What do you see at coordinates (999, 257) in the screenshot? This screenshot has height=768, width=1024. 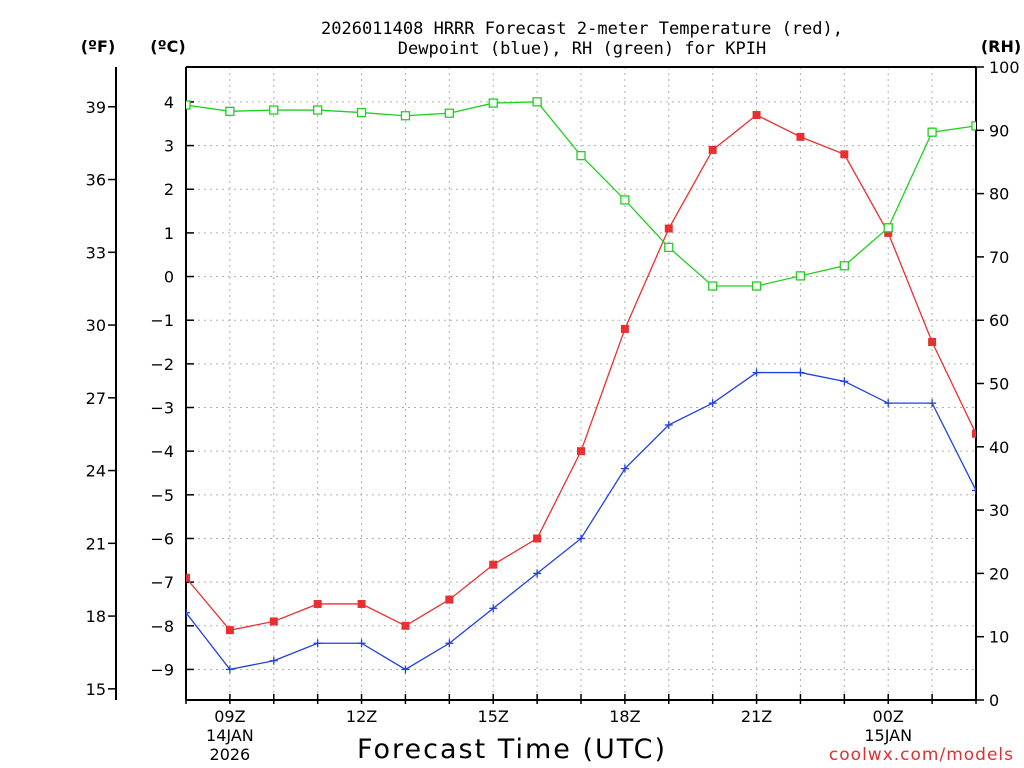 I see `rh-tick-label: 70` at bounding box center [999, 257].